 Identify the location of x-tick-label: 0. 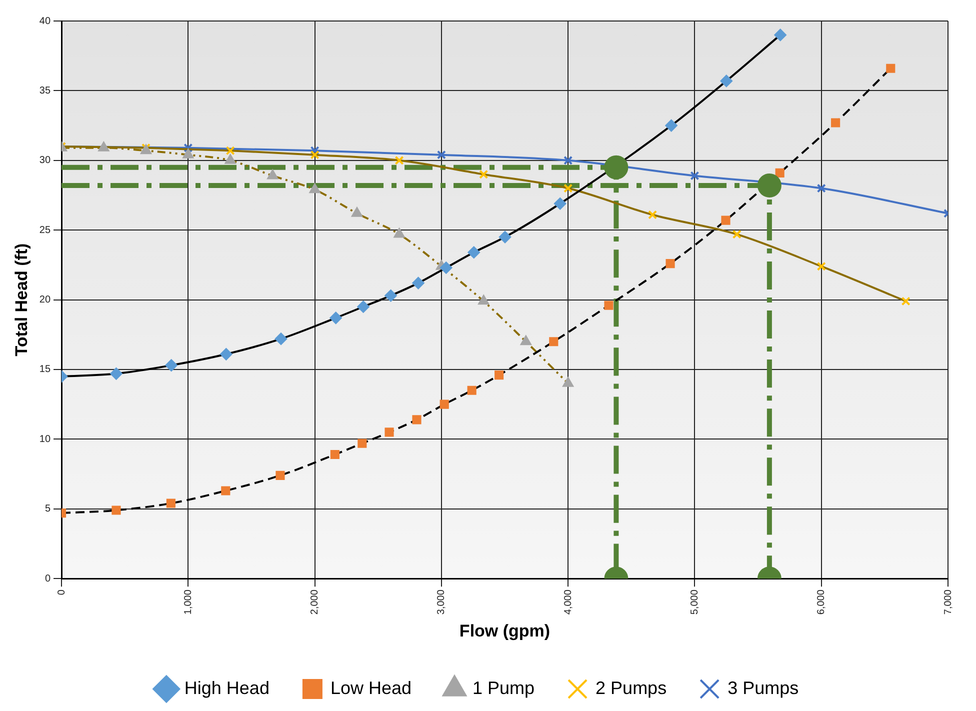
(62, 592).